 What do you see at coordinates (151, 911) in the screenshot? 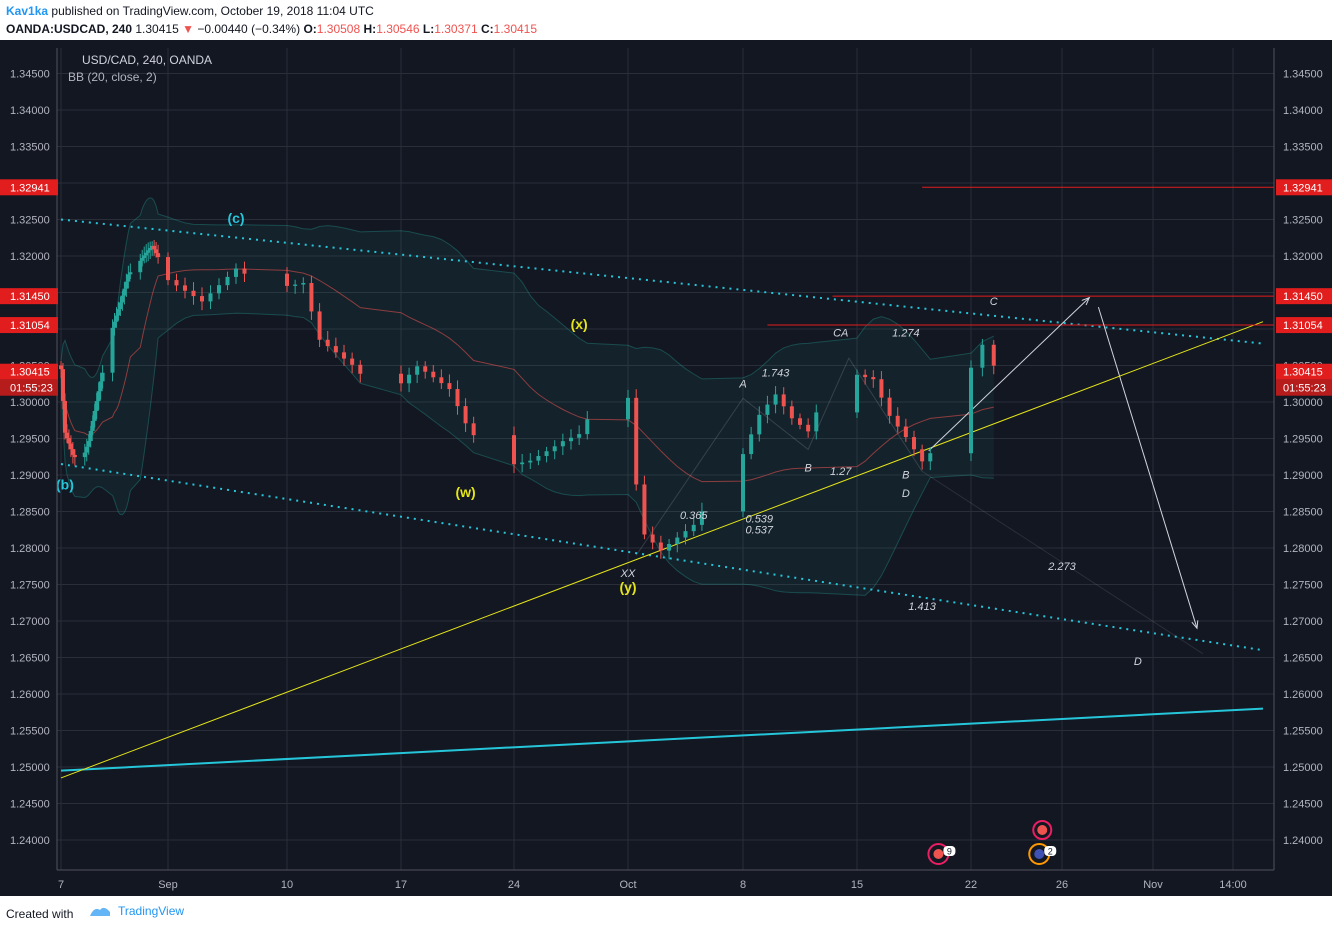
I see `tradingview-brand-label: TradingView` at bounding box center [151, 911].